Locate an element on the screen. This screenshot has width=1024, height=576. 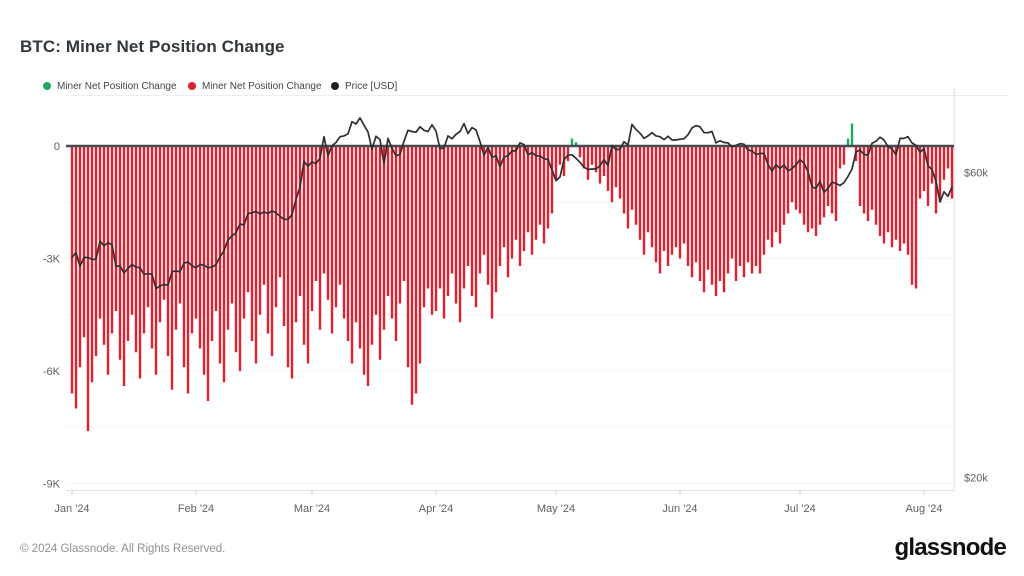
y-axis-label-left: 0 is located at coordinates (57, 147).